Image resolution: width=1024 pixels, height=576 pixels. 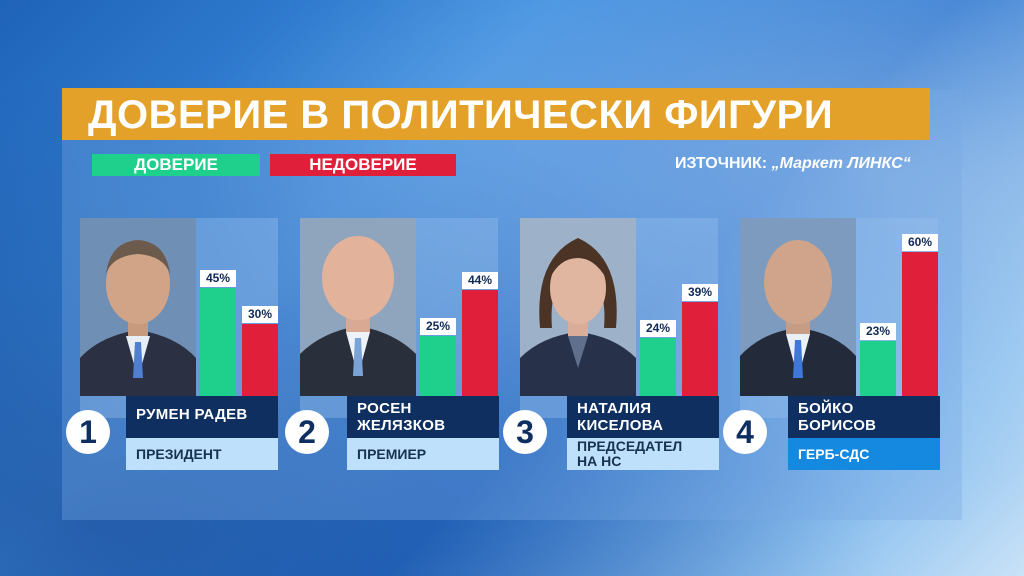 What do you see at coordinates (176, 165) in the screenshot?
I see `legend-trust: ДОВЕРИЕ` at bounding box center [176, 165].